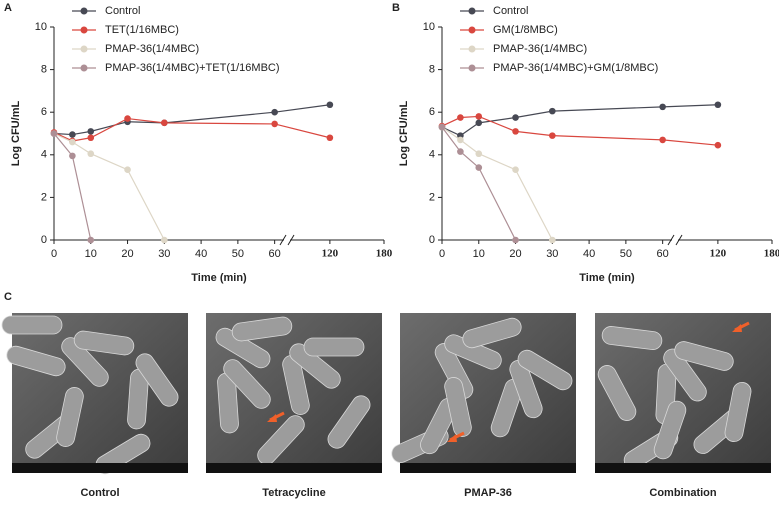 The width and height of the screenshot is (779, 510). Describe the element at coordinates (99, 493) in the screenshot. I see `image-caption: Control` at that location.